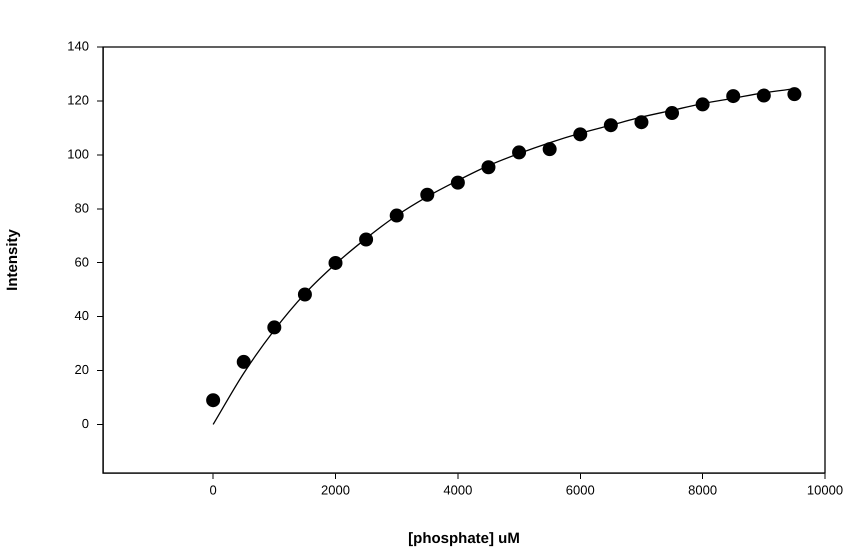 Image resolution: width=855 pixels, height=552 pixels. What do you see at coordinates (85, 424) in the screenshot?
I see `y-tick-label: 0` at bounding box center [85, 424].